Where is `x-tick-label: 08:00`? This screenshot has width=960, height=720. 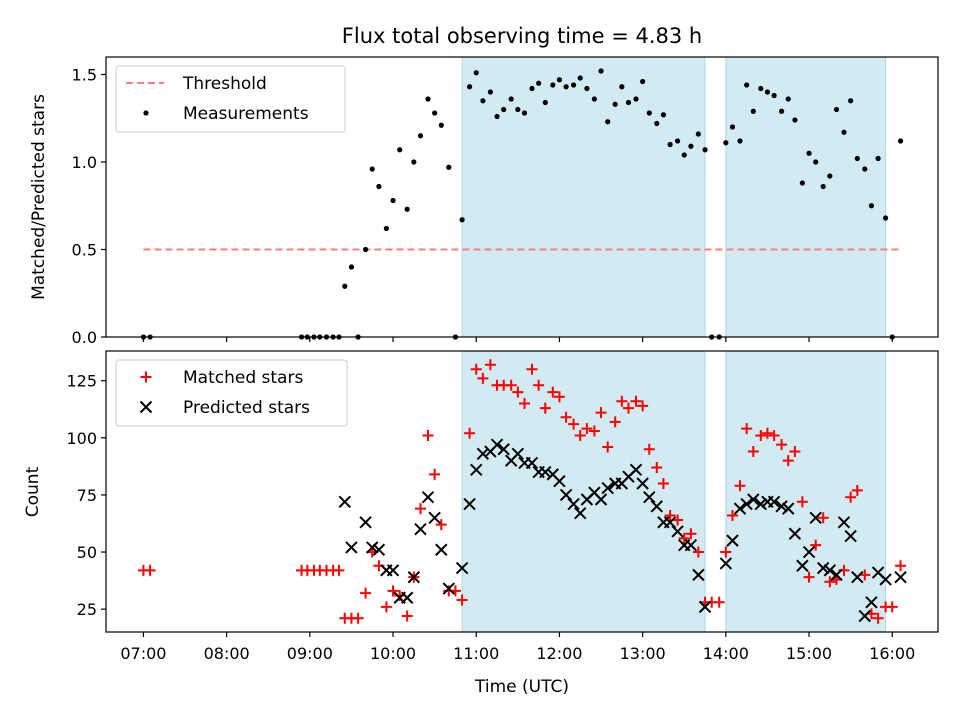 x-tick-label: 08:00 is located at coordinates (227, 653).